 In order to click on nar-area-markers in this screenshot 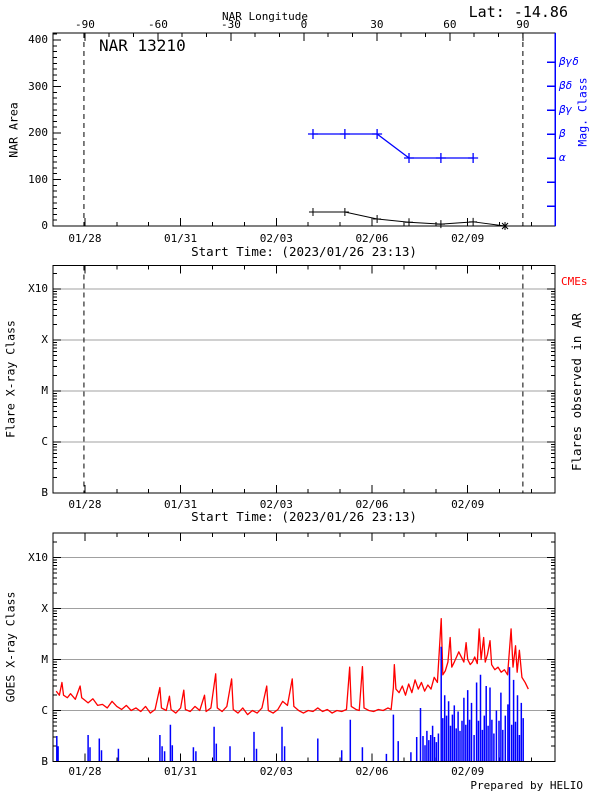, I will do `click(393, 218)`.